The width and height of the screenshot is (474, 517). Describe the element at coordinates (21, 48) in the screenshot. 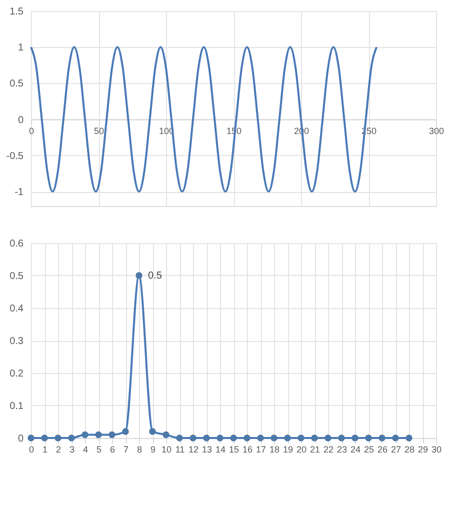

I see `y-tick-label: 1` at that location.